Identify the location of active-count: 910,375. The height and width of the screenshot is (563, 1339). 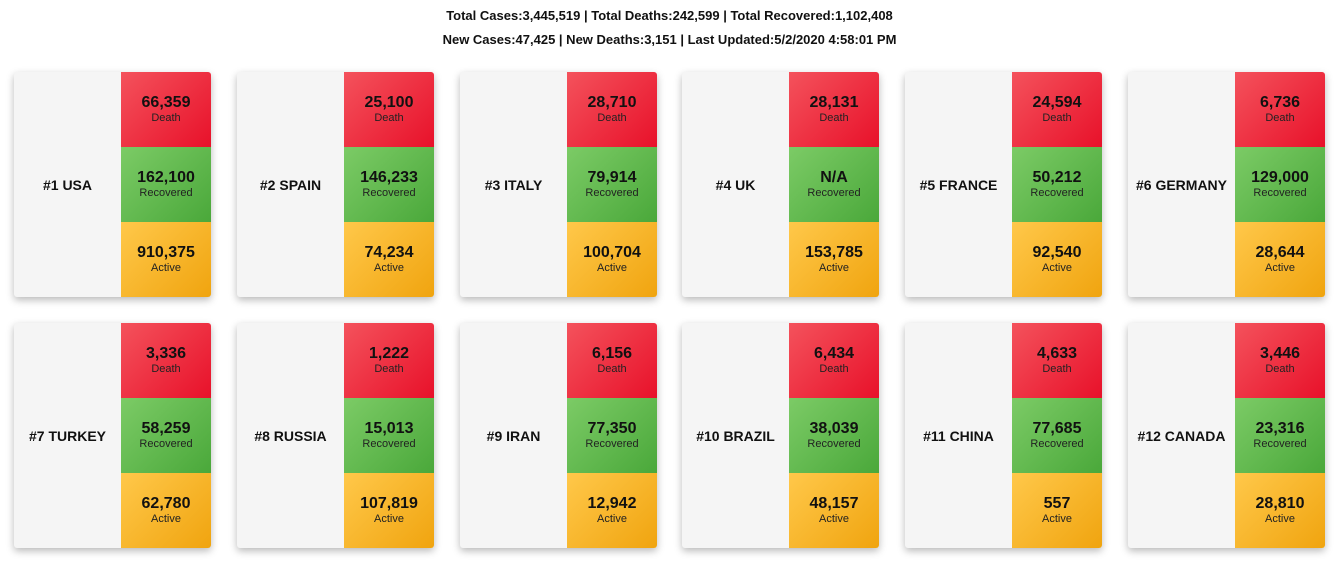
(166, 252).